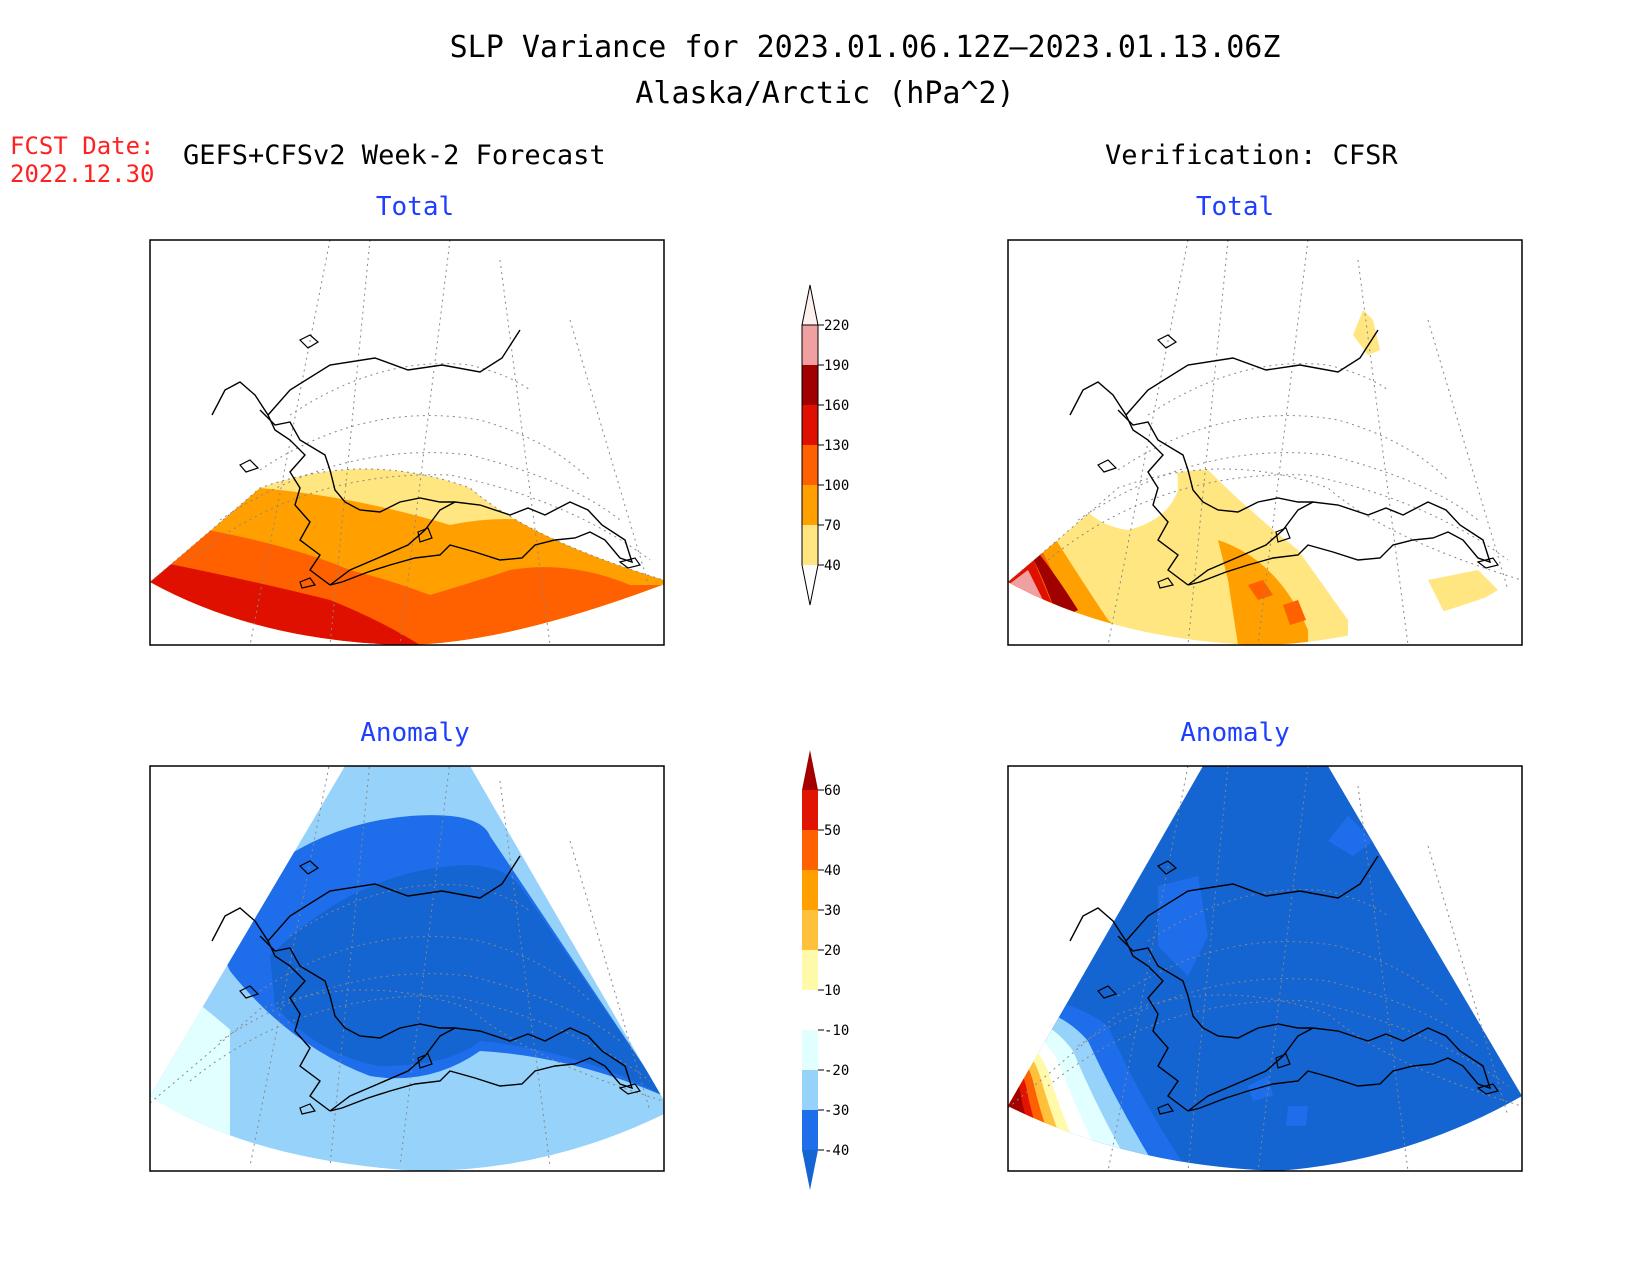  I want to click on colorbar-anomaly-tick-label: -30, so click(836, 1111).